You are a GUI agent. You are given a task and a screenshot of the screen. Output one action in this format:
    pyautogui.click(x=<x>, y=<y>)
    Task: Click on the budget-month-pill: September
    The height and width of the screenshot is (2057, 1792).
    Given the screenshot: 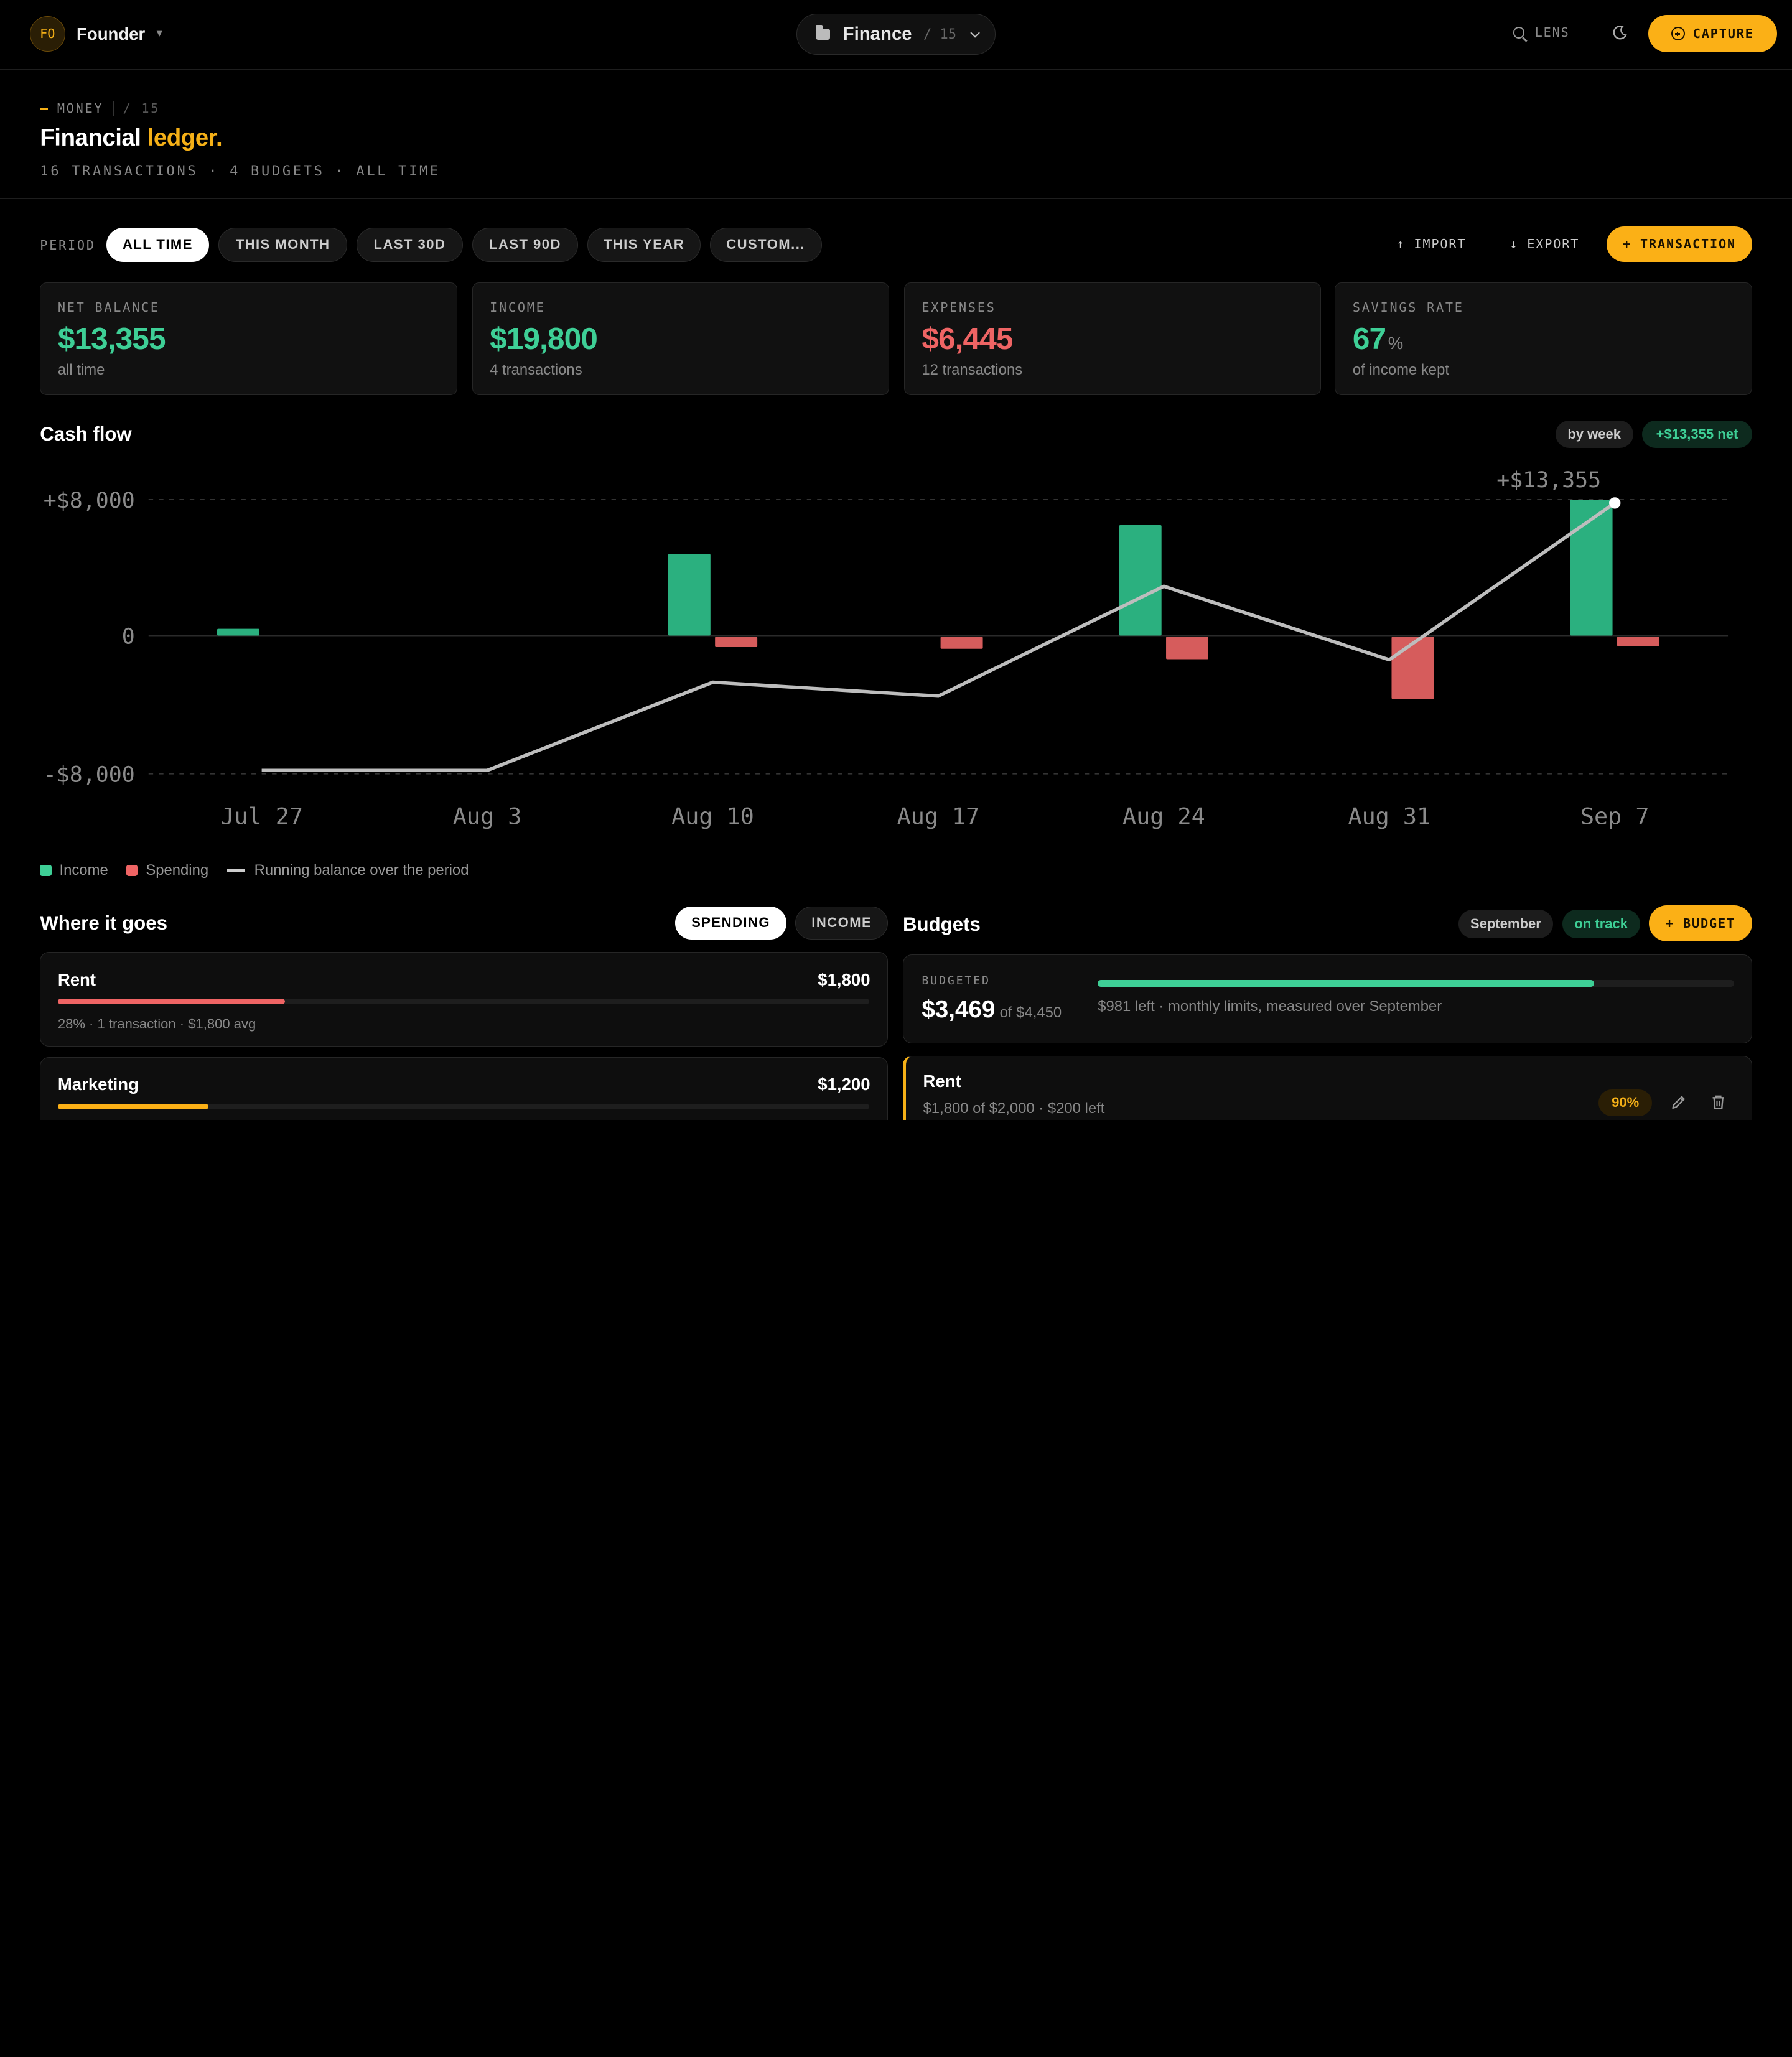 What is the action you would take?
    pyautogui.click(x=1506, y=924)
    